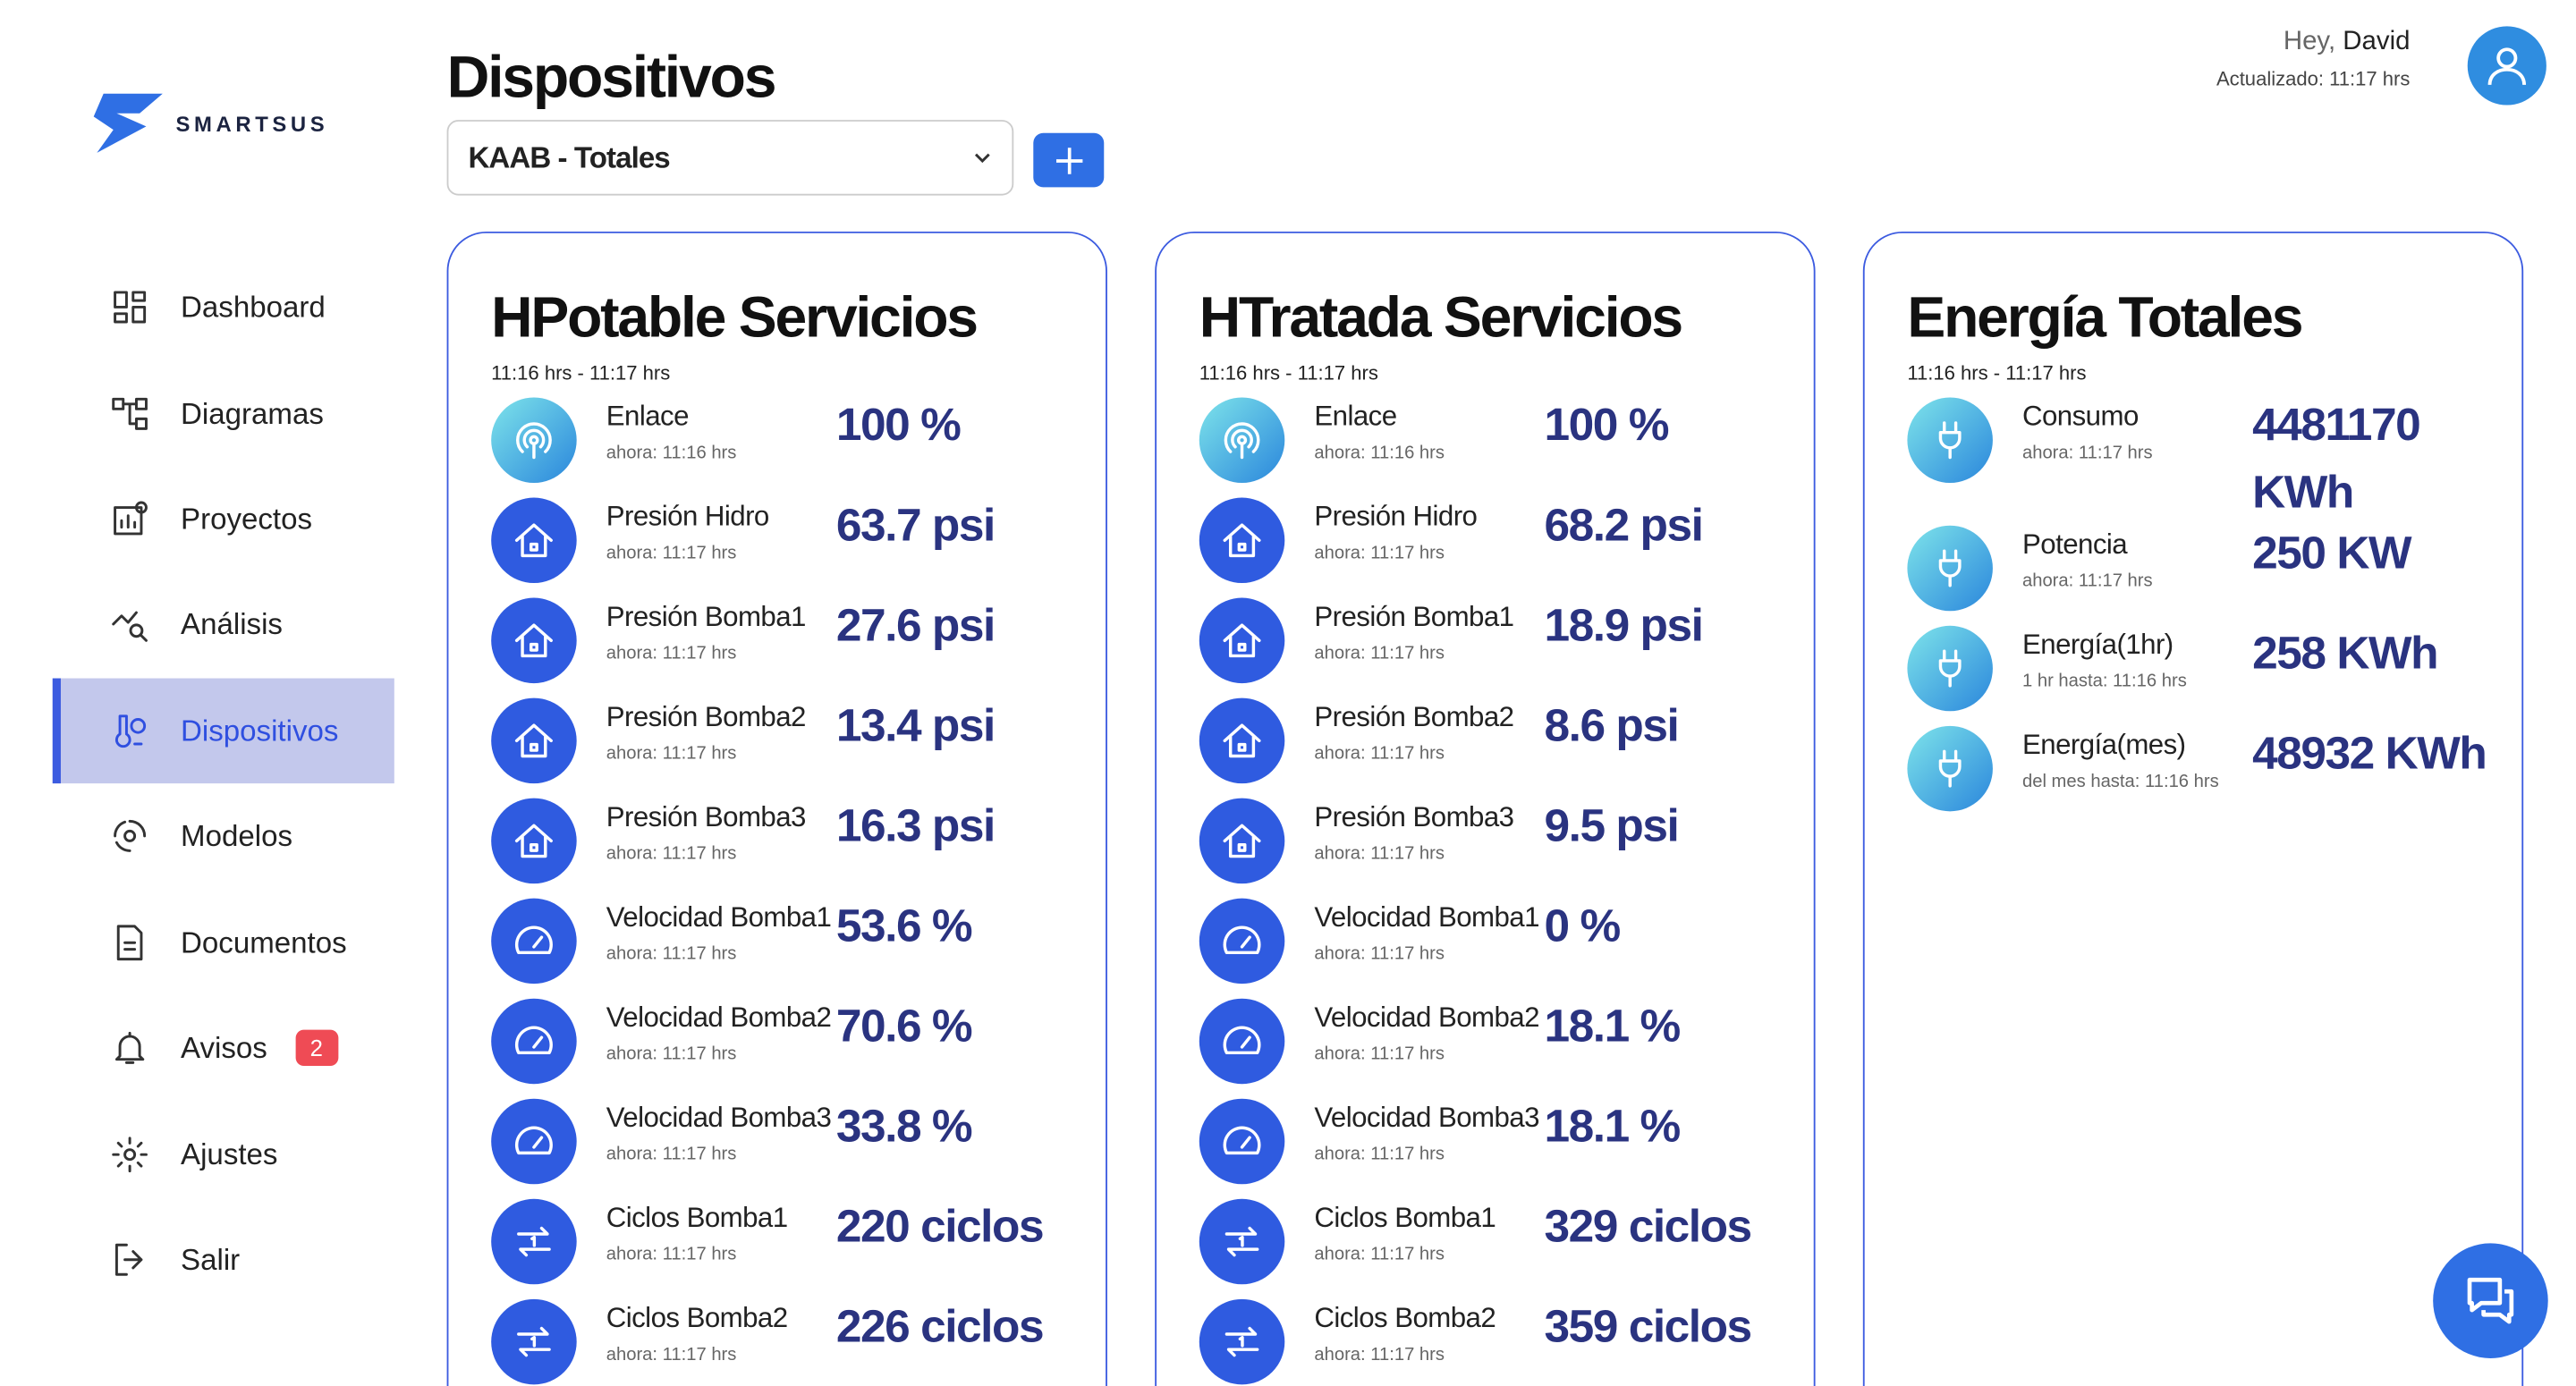 The height and width of the screenshot is (1386, 2576). What do you see at coordinates (223, 414) in the screenshot?
I see `nav-item: Diagramas` at bounding box center [223, 414].